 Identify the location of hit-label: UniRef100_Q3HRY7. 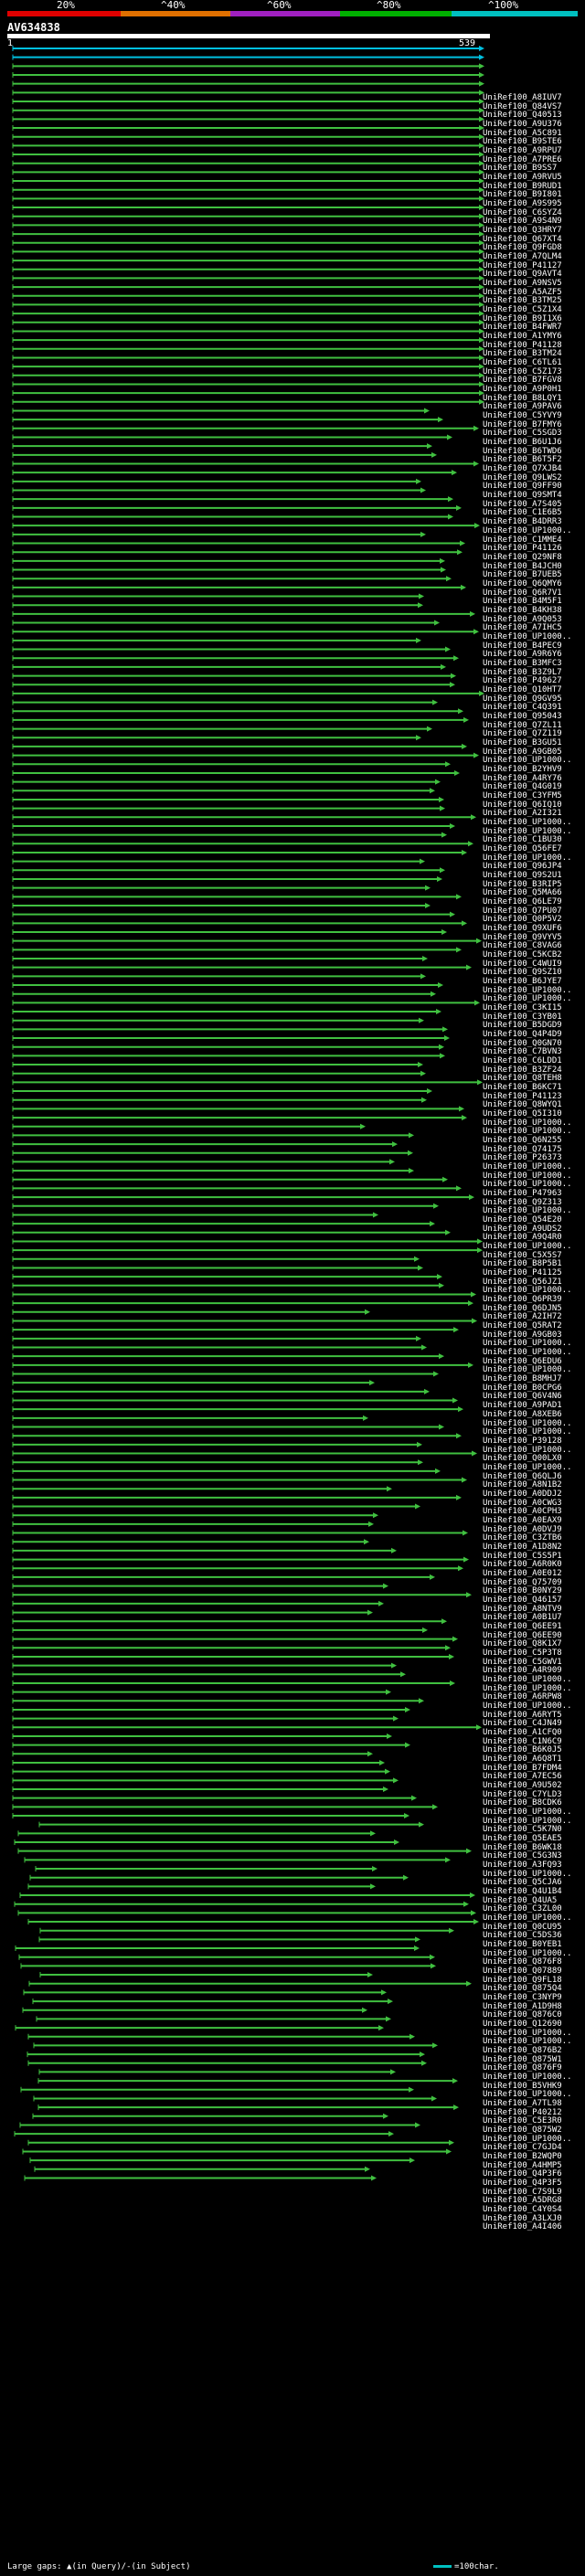
(522, 231).